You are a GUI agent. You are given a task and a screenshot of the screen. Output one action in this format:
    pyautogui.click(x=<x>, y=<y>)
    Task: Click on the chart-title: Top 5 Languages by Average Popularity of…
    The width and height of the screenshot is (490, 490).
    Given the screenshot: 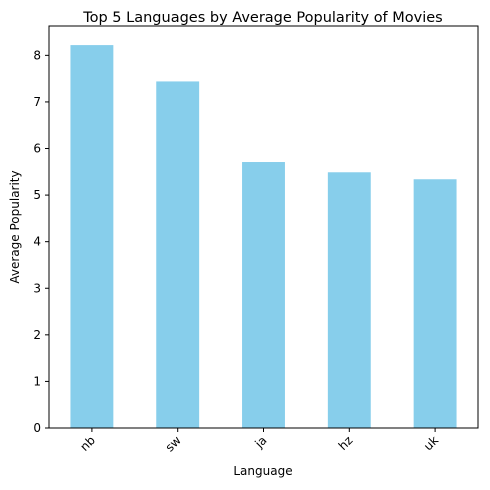 What is the action you would take?
    pyautogui.click(x=262, y=18)
    